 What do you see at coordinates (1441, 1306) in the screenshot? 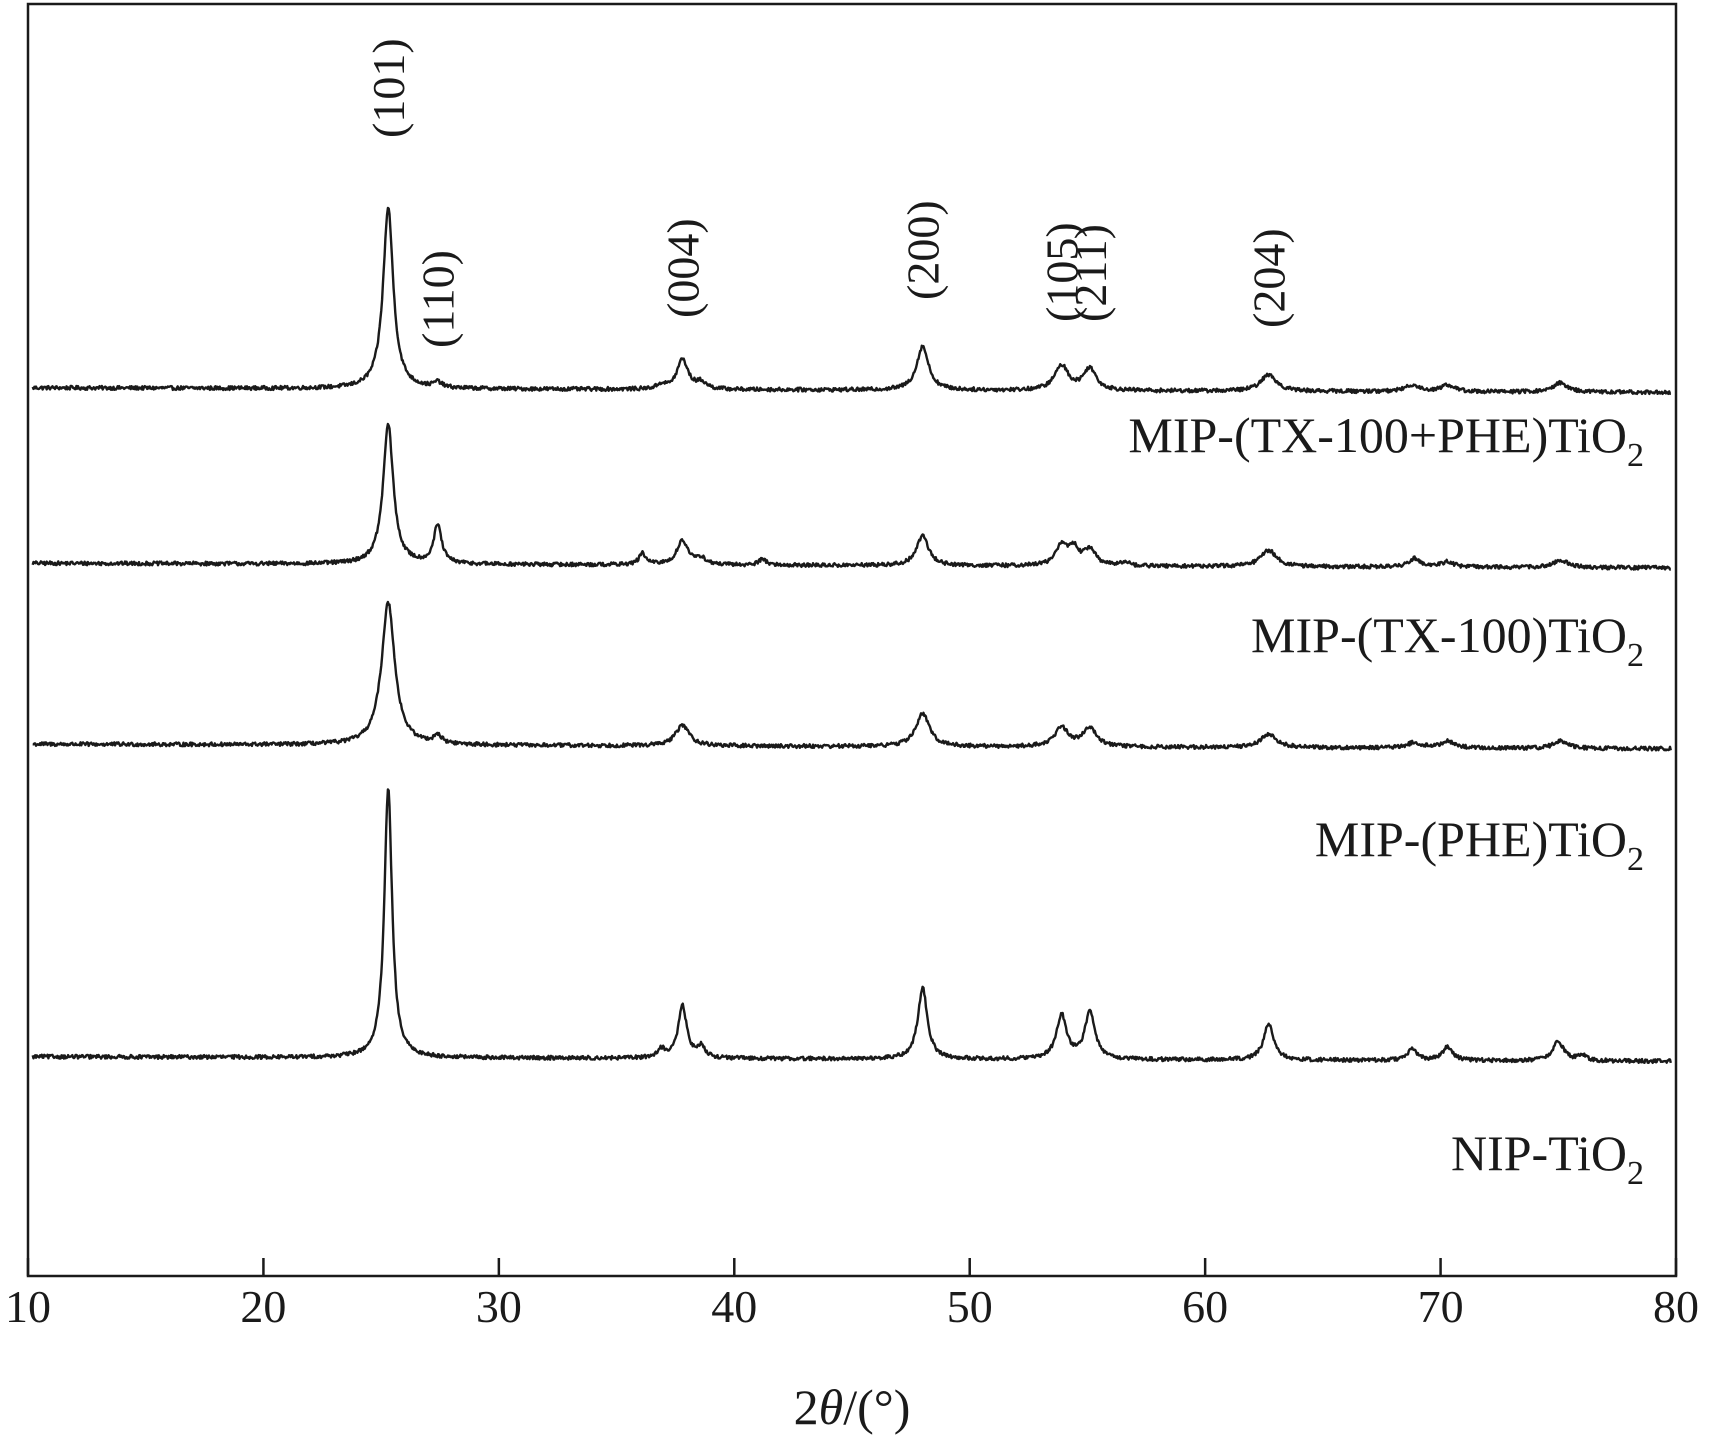
I see `x-tick-label-70: 70` at bounding box center [1441, 1306].